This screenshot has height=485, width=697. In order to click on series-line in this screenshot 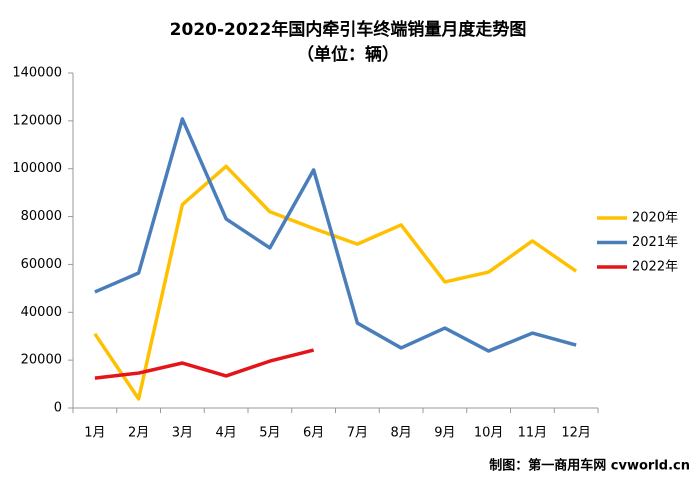, I will do `click(204, 364)`.